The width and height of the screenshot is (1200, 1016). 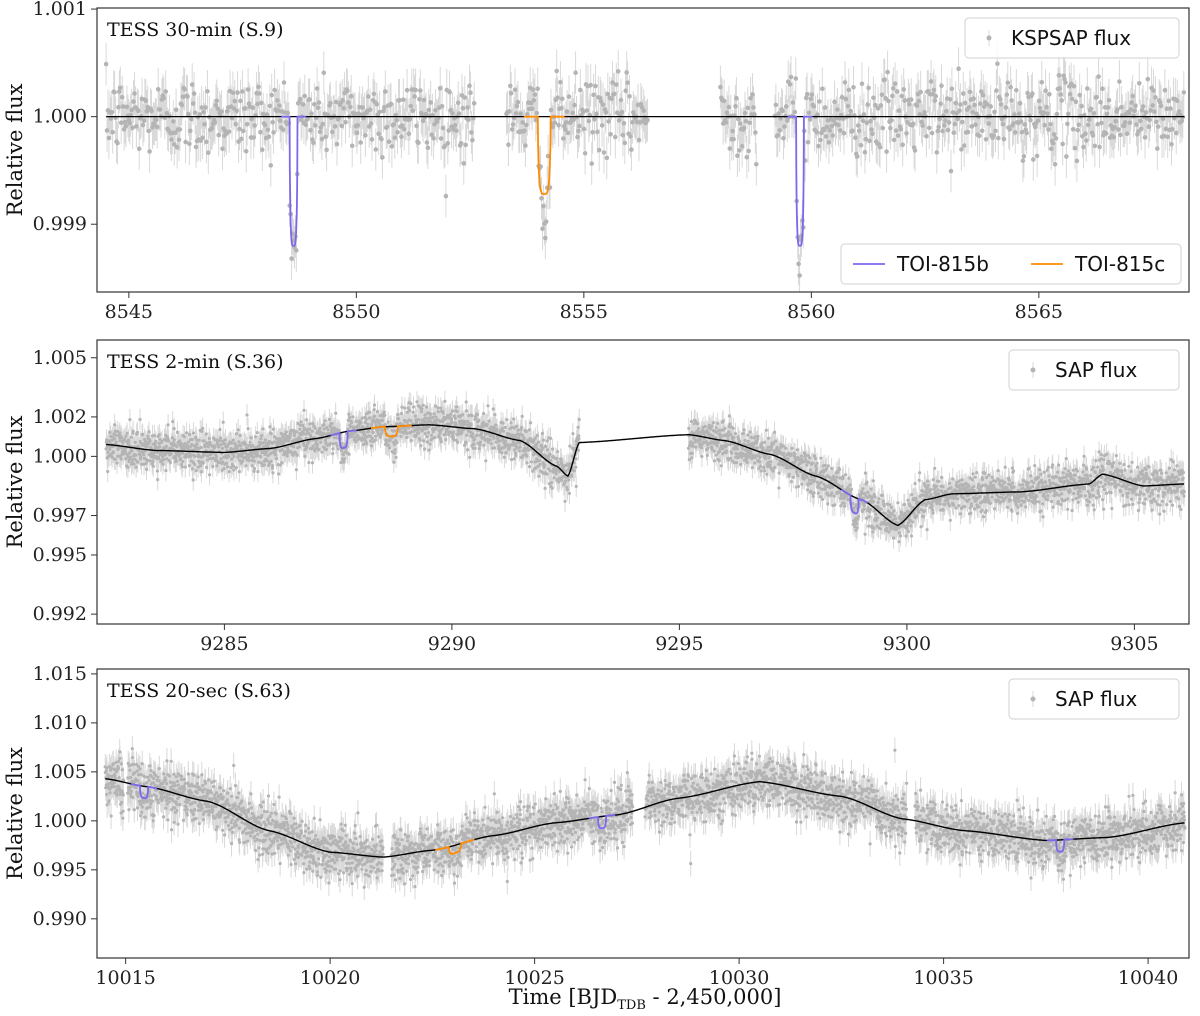 I want to click on data-legend: KSPSAP flux, so click(x=1072, y=38).